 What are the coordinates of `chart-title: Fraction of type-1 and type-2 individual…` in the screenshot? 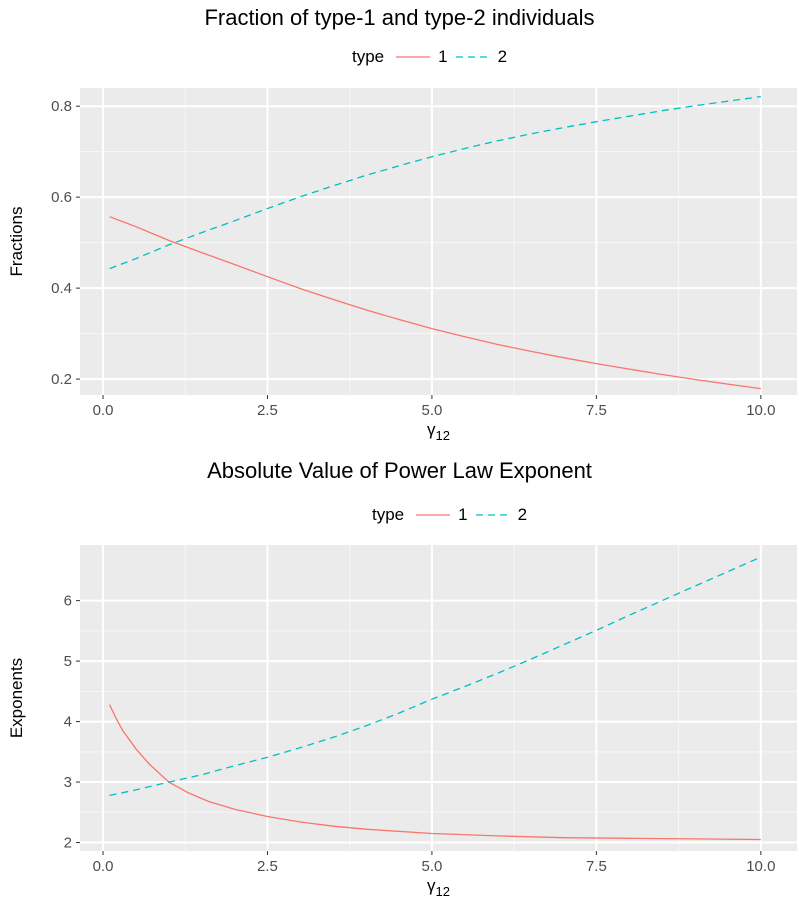 It's located at (399, 17).